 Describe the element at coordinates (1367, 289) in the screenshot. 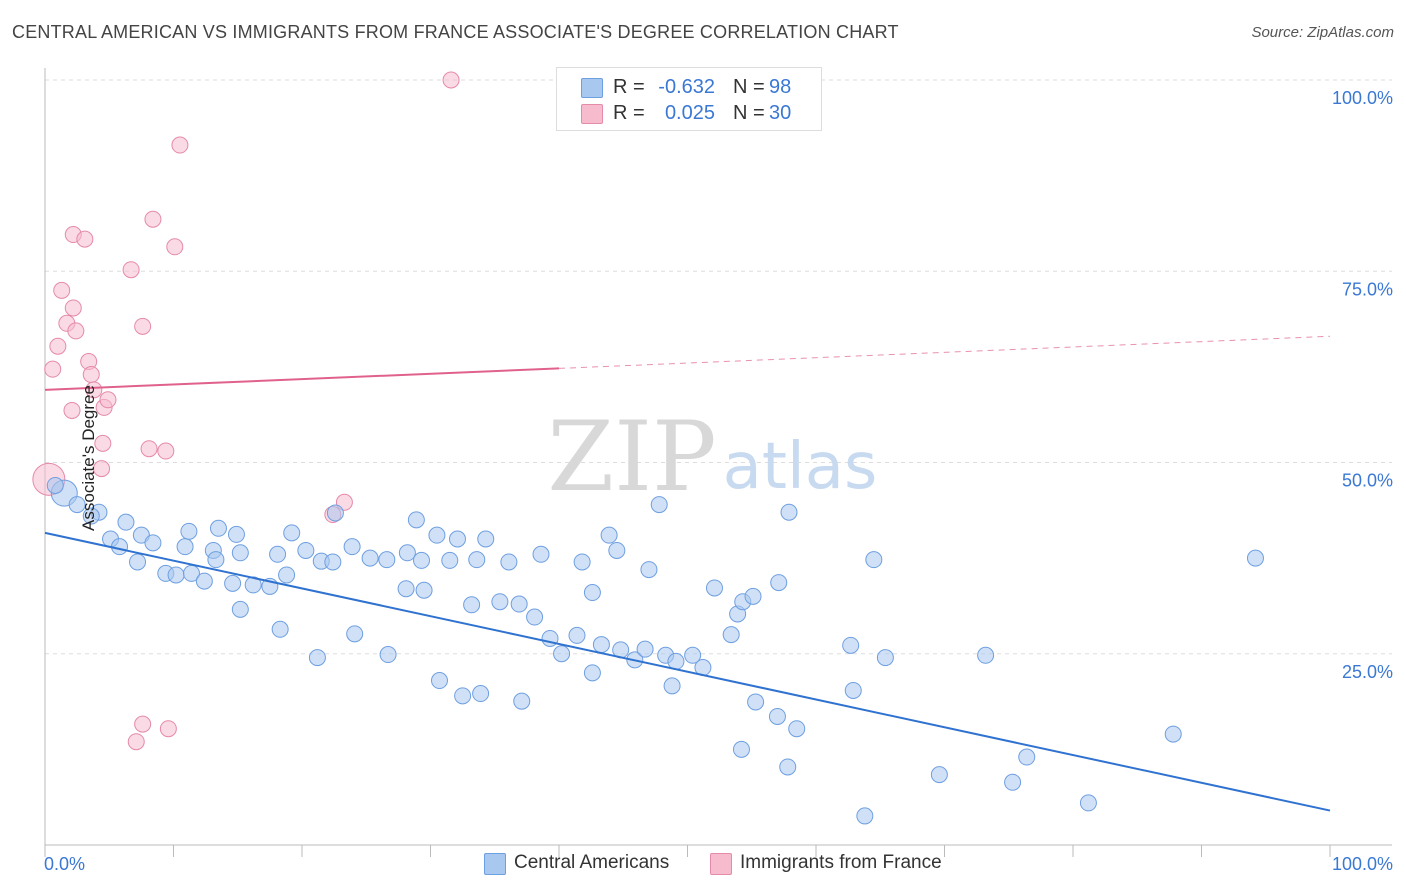

I see `y-tick-label: 75.0%` at that location.